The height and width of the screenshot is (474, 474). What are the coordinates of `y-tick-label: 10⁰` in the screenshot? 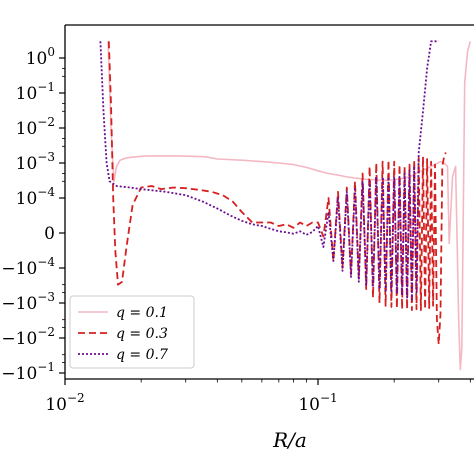 It's located at (40, 57).